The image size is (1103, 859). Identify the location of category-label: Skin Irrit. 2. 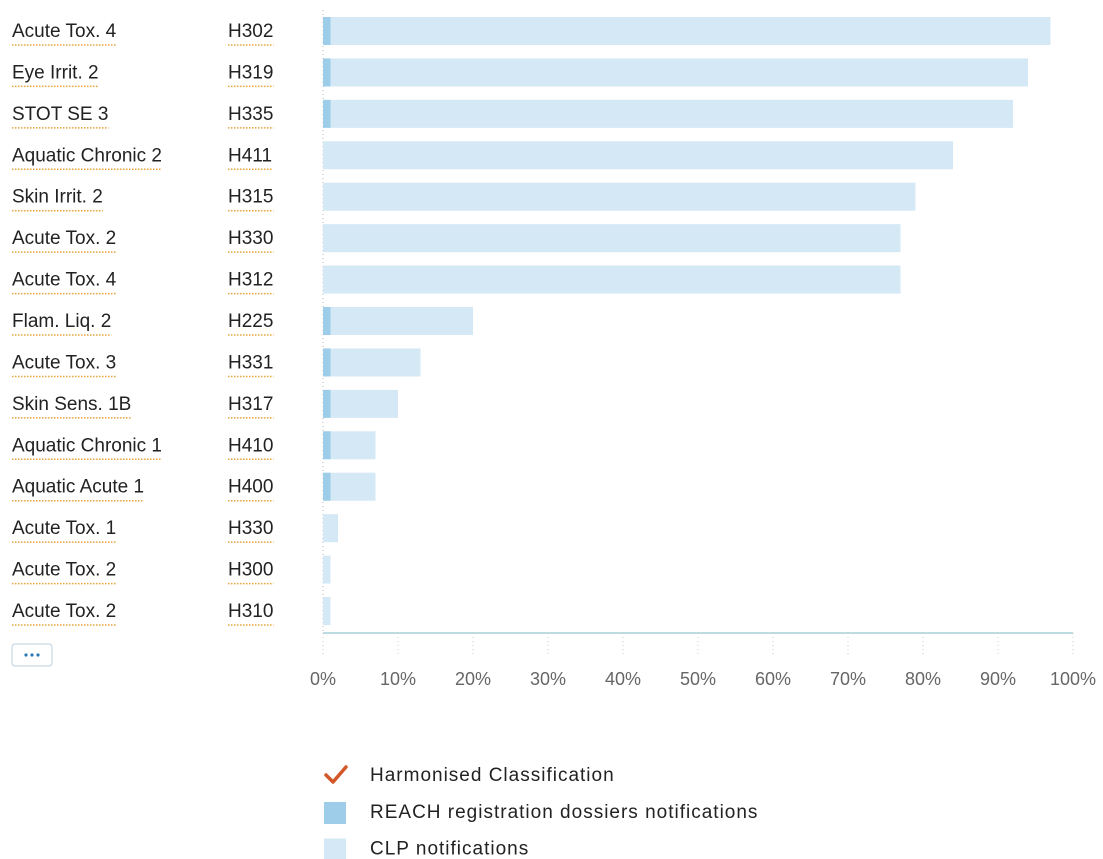
(57, 197).